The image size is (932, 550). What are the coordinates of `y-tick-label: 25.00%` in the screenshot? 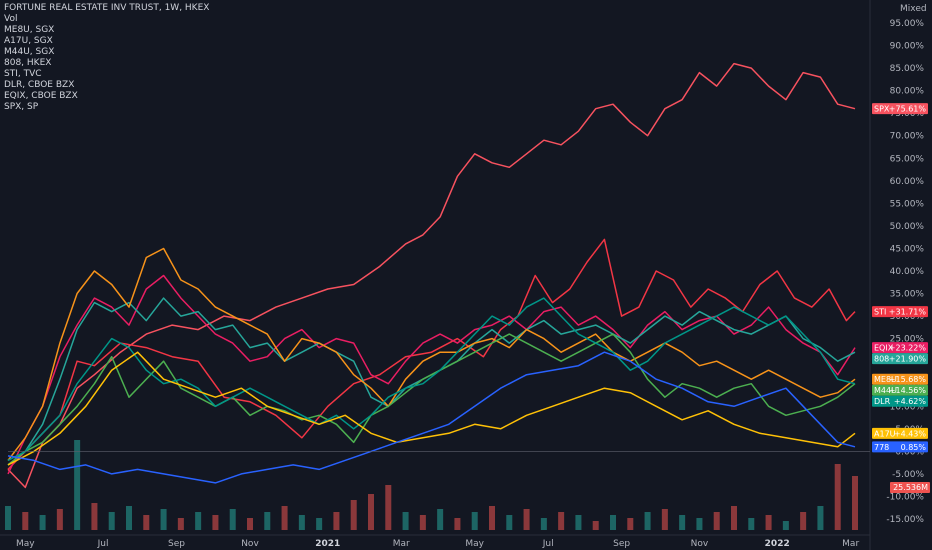 It's located at (907, 340).